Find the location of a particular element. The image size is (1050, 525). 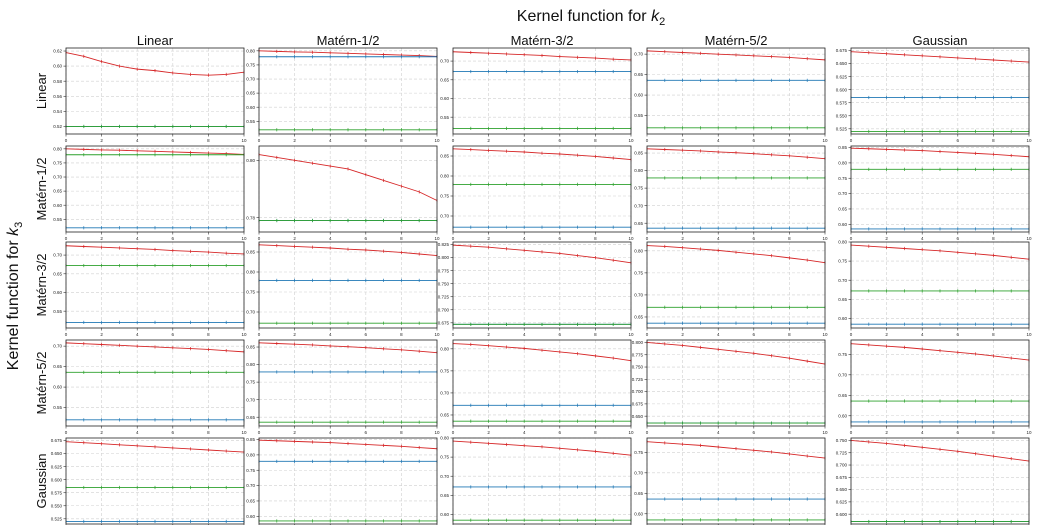

ytick-label: 0.550 is located at coordinates (842, 115).